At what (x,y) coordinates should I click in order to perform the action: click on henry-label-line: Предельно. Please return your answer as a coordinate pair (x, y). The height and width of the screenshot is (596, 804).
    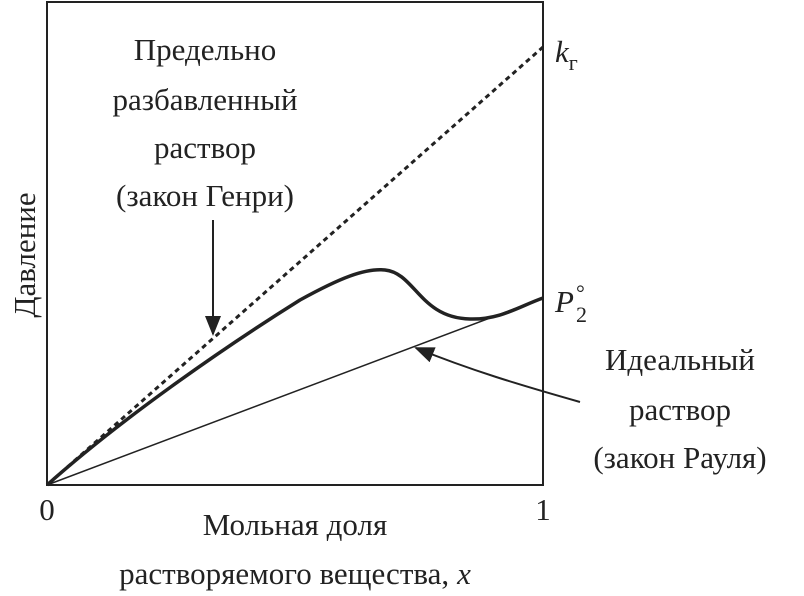
    Looking at the image, I should click on (205, 49).